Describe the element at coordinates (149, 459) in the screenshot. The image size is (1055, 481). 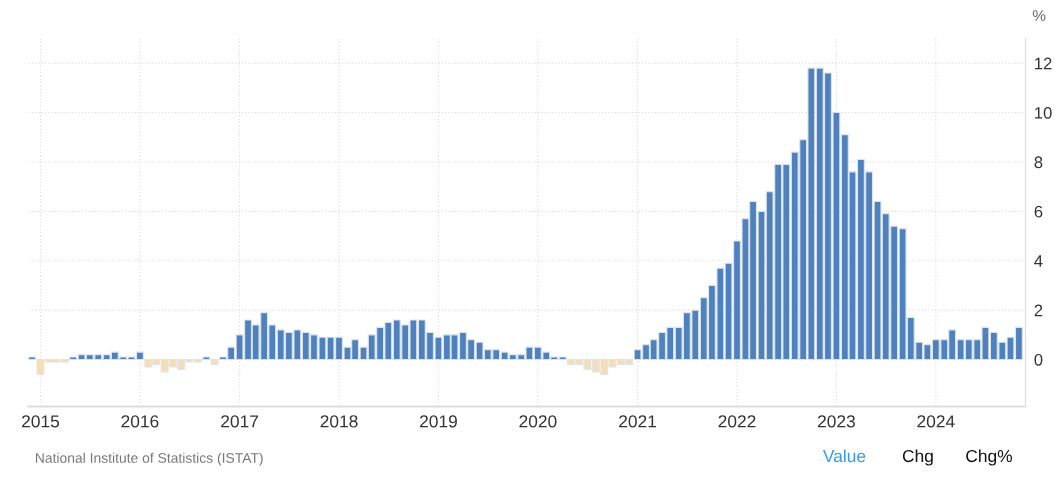
I see `text: National Institute of Statistics (ISTAT)` at that location.